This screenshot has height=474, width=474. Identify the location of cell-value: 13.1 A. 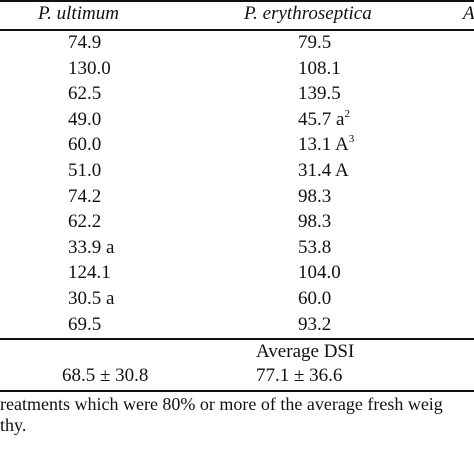
(323, 144).